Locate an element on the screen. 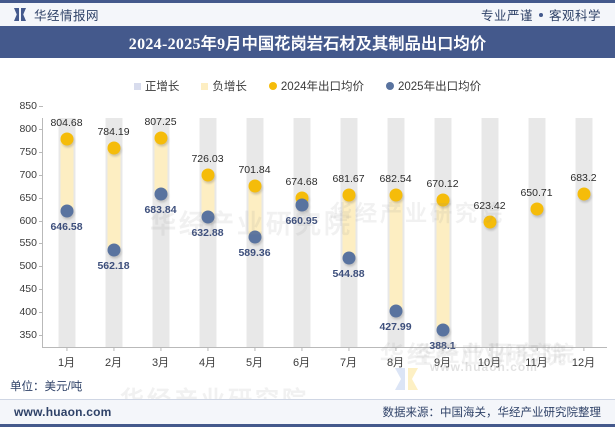 This screenshot has width=615, height=427. data-point-2024-label: 681.67 is located at coordinates (348, 179).